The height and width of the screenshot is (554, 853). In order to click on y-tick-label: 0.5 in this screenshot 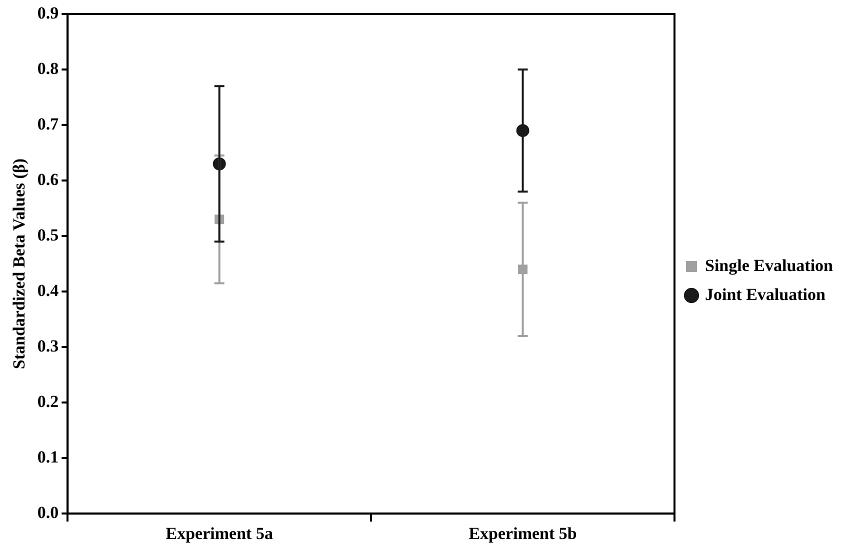, I will do `click(48, 234)`.